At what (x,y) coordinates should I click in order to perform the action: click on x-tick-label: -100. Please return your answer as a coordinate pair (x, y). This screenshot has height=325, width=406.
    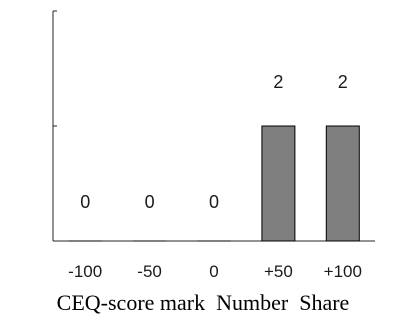
    Looking at the image, I should click on (85, 271).